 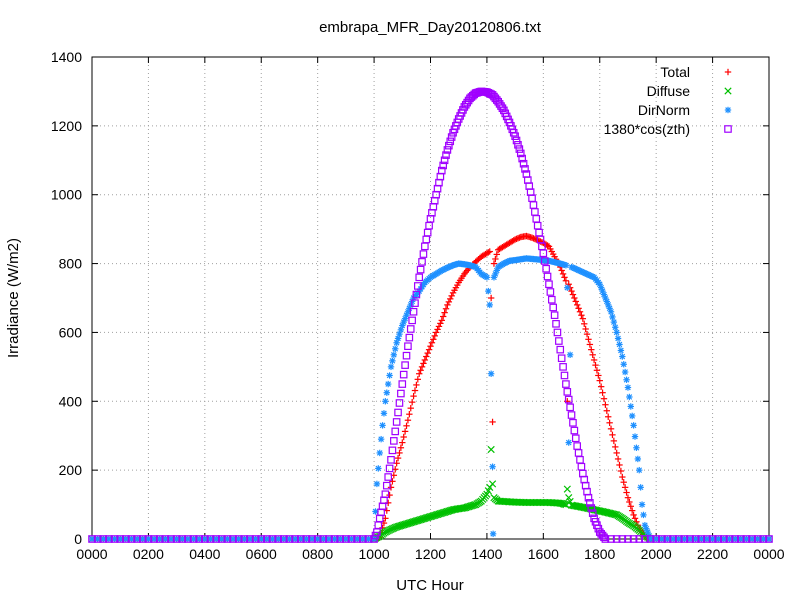 What do you see at coordinates (768, 554) in the screenshot?
I see `x-tick-label: 0000` at bounding box center [768, 554].